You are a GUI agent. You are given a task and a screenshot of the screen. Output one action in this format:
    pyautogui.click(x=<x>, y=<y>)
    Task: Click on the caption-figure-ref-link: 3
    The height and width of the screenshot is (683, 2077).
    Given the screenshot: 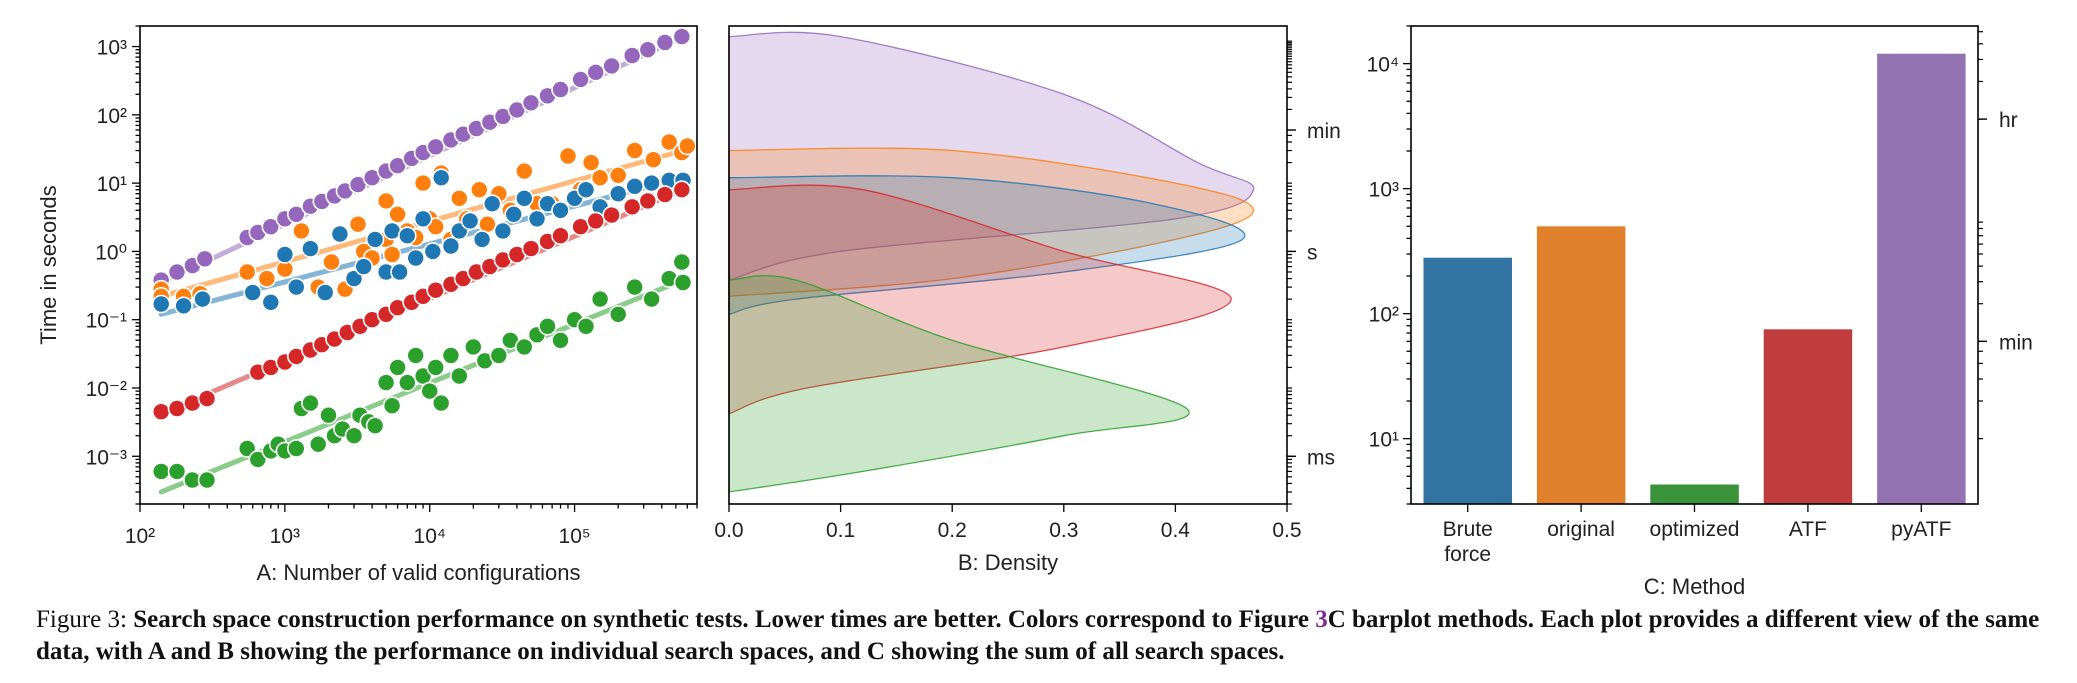 What is the action you would take?
    pyautogui.click(x=1321, y=619)
    